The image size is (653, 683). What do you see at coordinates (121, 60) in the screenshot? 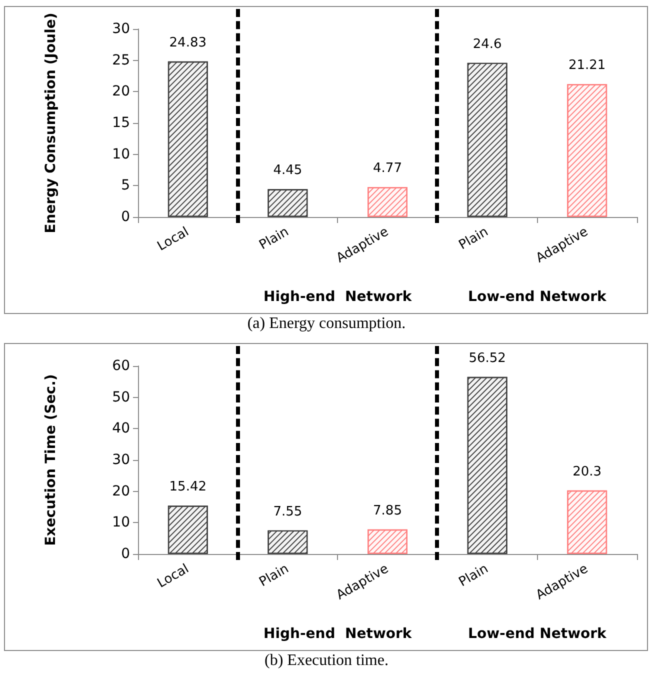
I see `y-tick-label: 25` at bounding box center [121, 60].